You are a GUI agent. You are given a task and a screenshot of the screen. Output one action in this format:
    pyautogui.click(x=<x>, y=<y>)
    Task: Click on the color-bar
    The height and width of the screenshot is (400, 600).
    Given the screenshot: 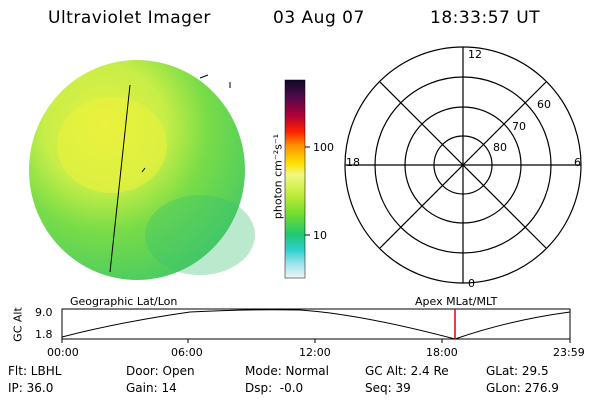 What is the action you would take?
    pyautogui.click(x=297, y=179)
    